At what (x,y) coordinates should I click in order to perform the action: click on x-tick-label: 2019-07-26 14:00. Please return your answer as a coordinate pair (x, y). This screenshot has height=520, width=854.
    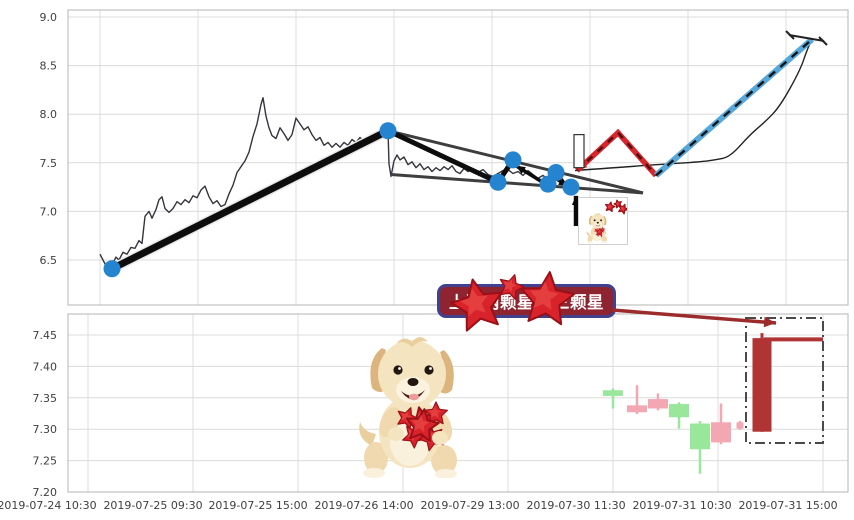
    Looking at the image, I should click on (363, 505).